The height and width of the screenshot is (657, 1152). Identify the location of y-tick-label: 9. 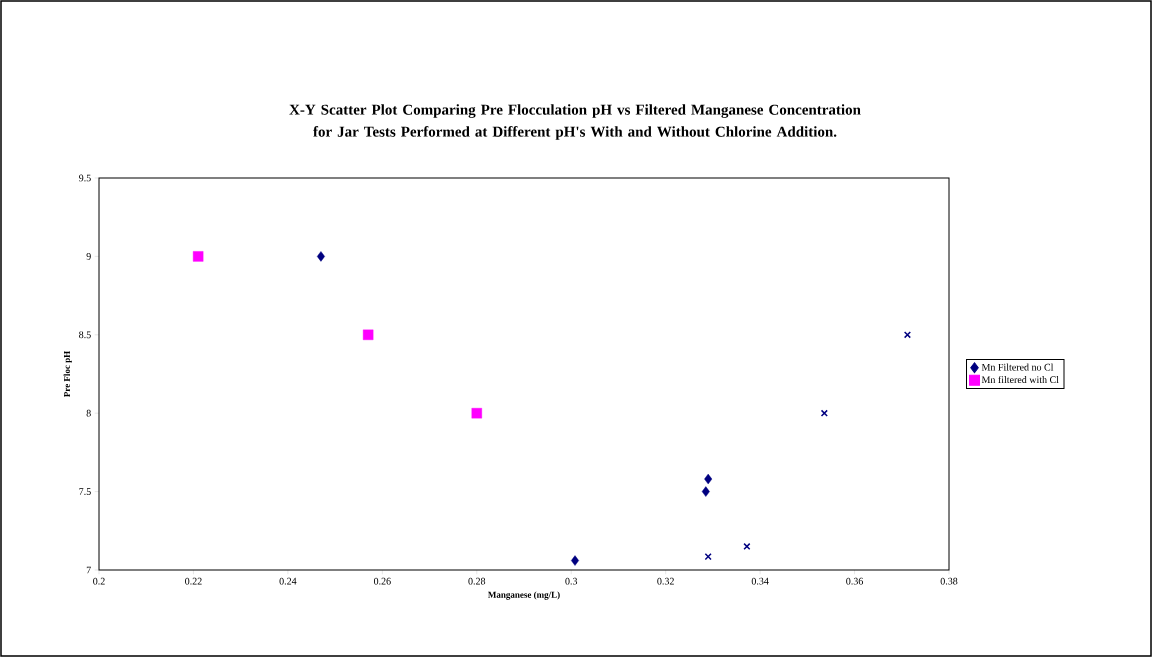
(88, 256).